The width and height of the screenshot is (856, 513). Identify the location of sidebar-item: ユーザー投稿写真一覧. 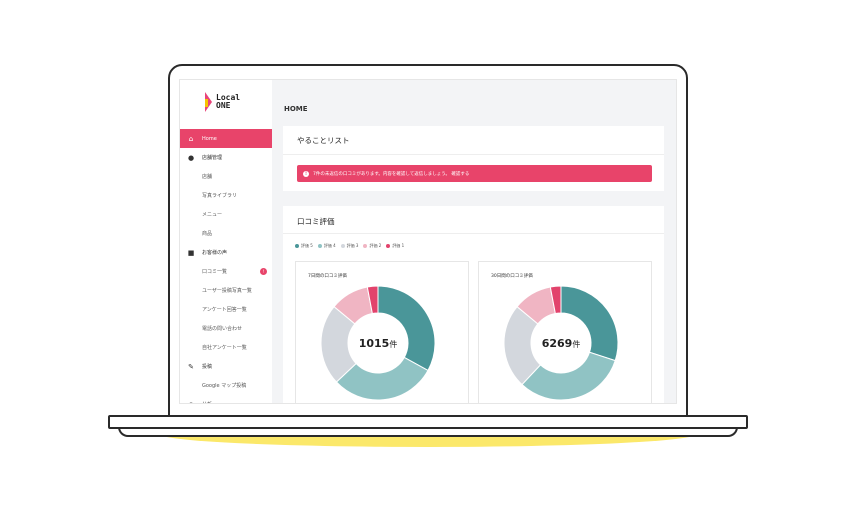
(226, 290).